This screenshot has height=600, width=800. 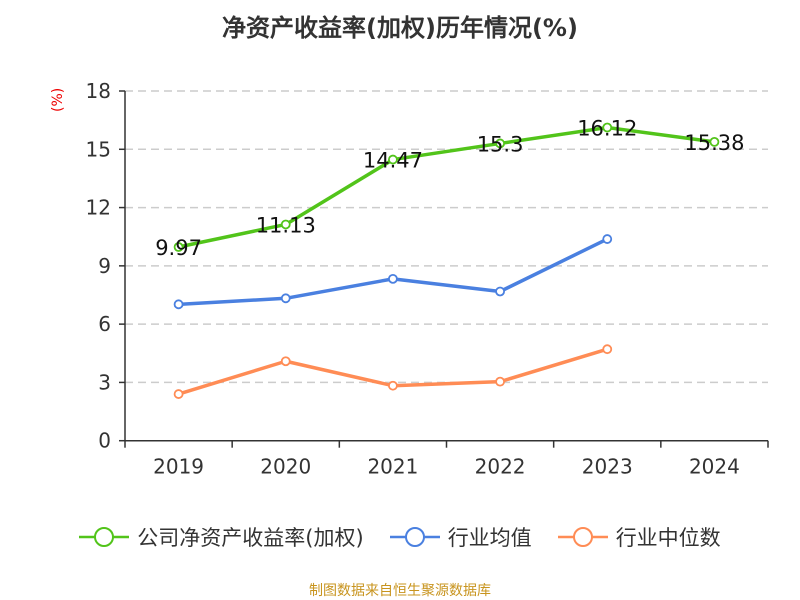 I want to click on data-label: 14.47, so click(x=393, y=161).